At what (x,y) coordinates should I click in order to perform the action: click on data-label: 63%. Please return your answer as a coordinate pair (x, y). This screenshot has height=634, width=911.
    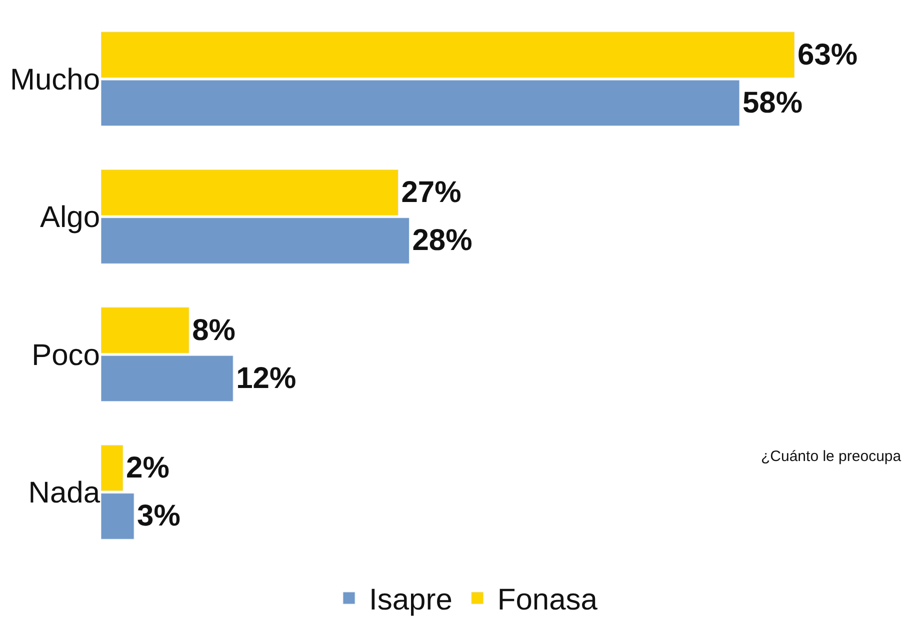
    Looking at the image, I should click on (828, 55).